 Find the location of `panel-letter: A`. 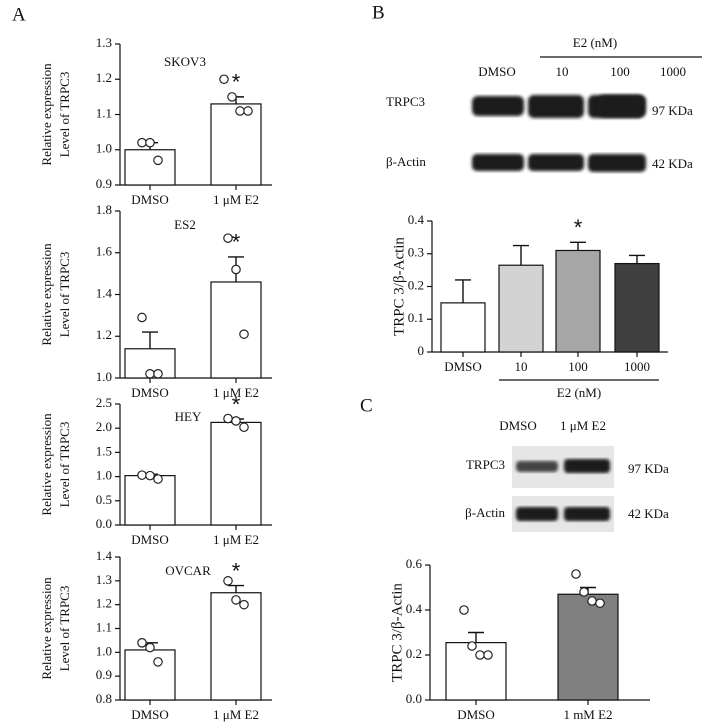

panel-letter: A is located at coordinates (19, 14).